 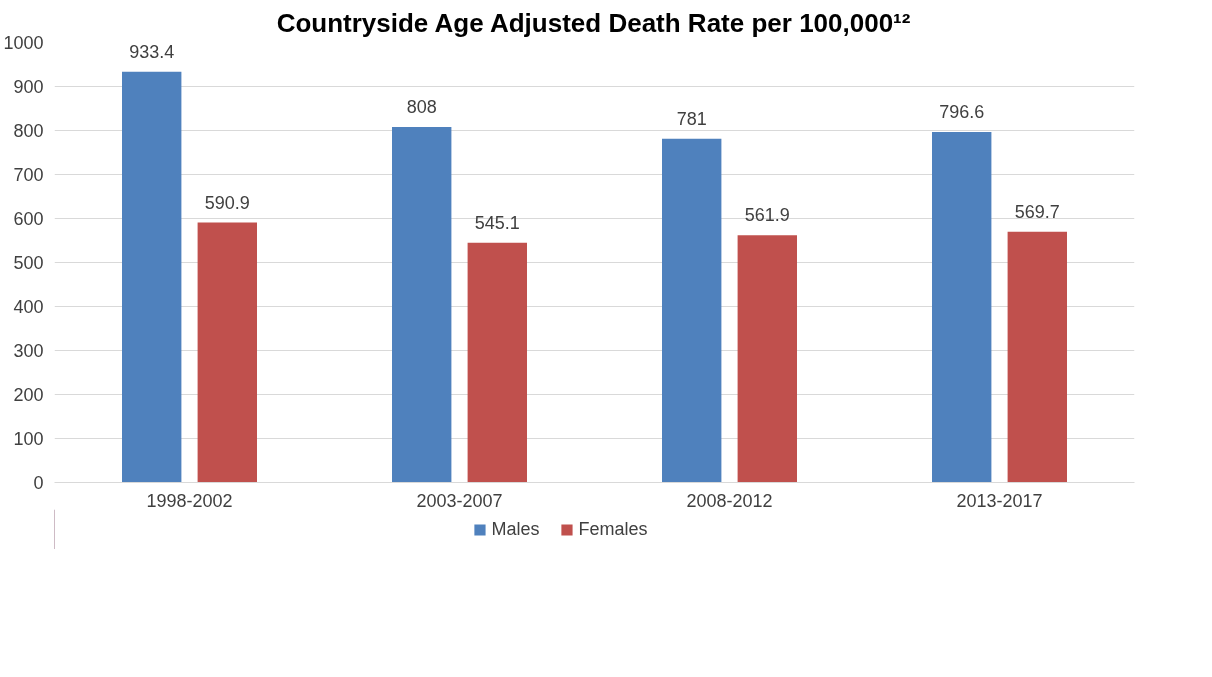 What do you see at coordinates (23, 43) in the screenshot?
I see `y-tick-label: 1000` at bounding box center [23, 43].